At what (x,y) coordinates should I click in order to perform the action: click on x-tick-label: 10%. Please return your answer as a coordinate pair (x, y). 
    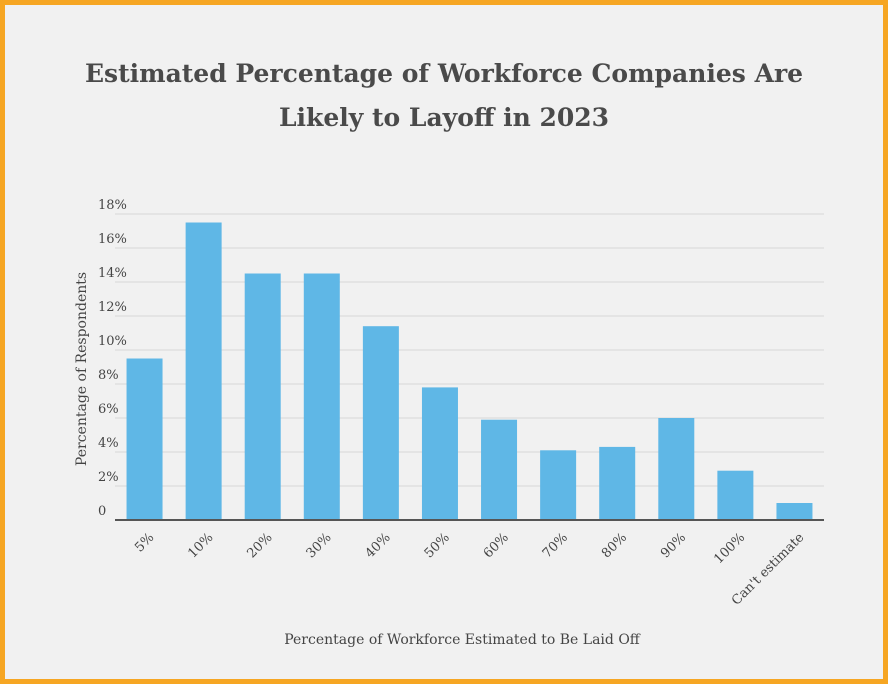
    Looking at the image, I should click on (200, 545).